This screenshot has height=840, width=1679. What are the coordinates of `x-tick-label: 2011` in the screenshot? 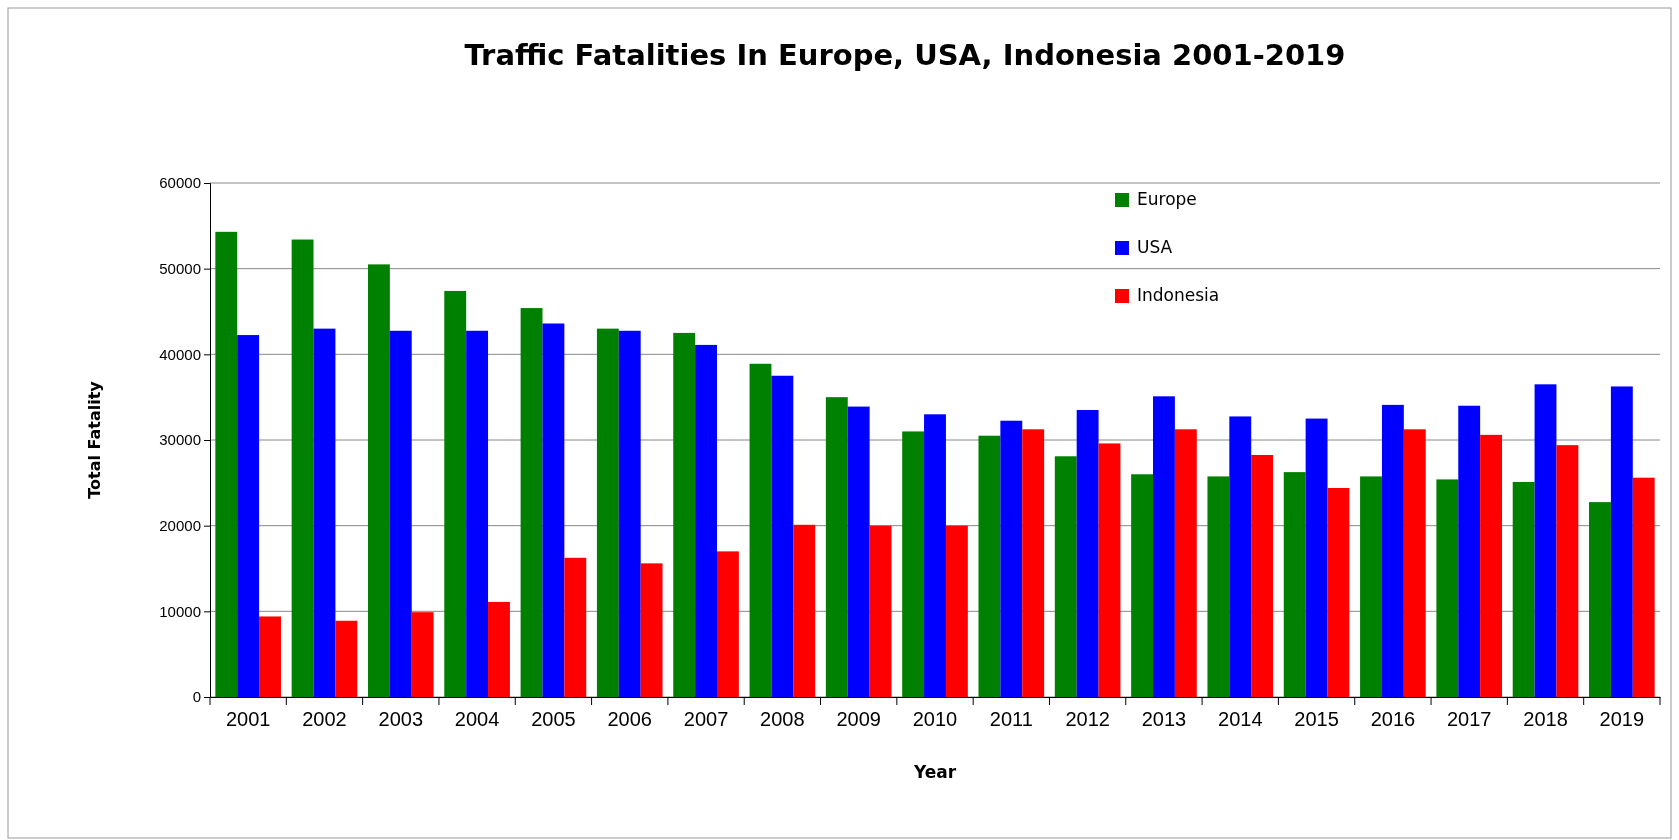 It's located at (1011, 719).